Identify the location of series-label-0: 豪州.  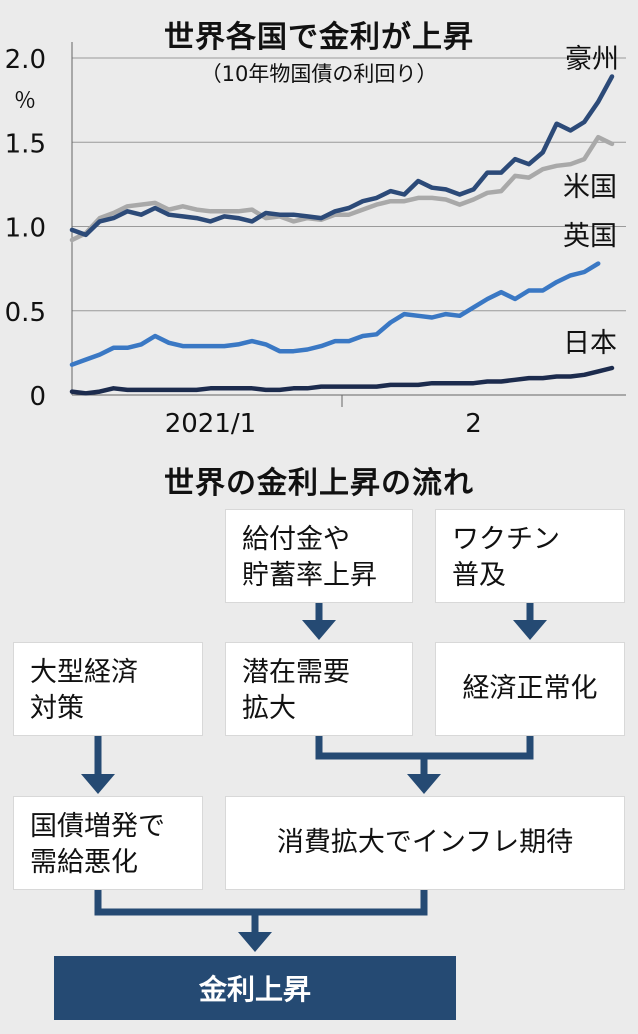
(592, 59).